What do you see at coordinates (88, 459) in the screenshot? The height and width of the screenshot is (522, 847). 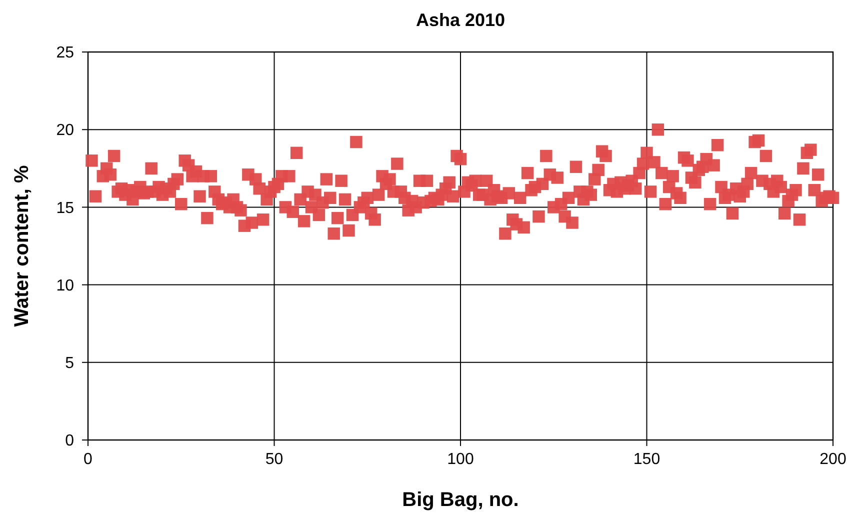 I see `x-tick-label: 0` at bounding box center [88, 459].